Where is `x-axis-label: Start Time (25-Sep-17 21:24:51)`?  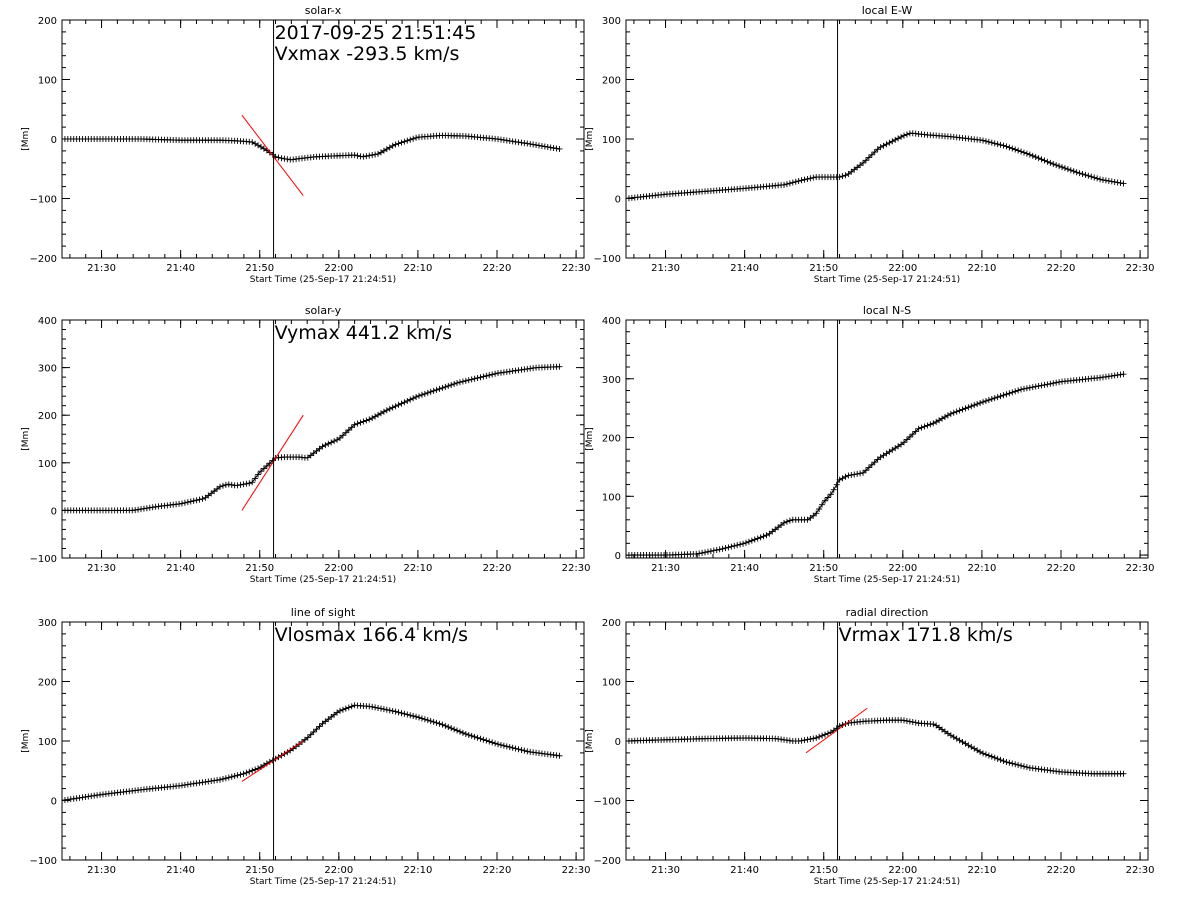 x-axis-label: Start Time (25-Sep-17 21:24:51) is located at coordinates (323, 580).